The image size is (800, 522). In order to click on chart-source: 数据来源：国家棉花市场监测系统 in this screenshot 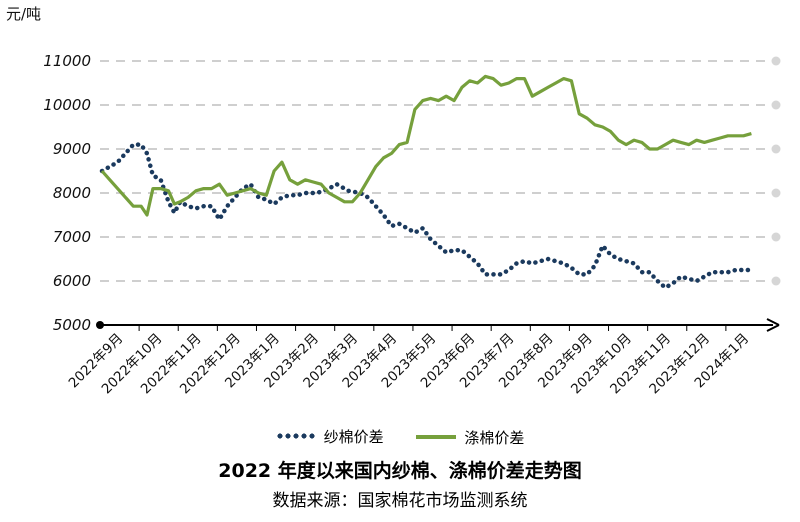, I will do `click(400, 501)`.